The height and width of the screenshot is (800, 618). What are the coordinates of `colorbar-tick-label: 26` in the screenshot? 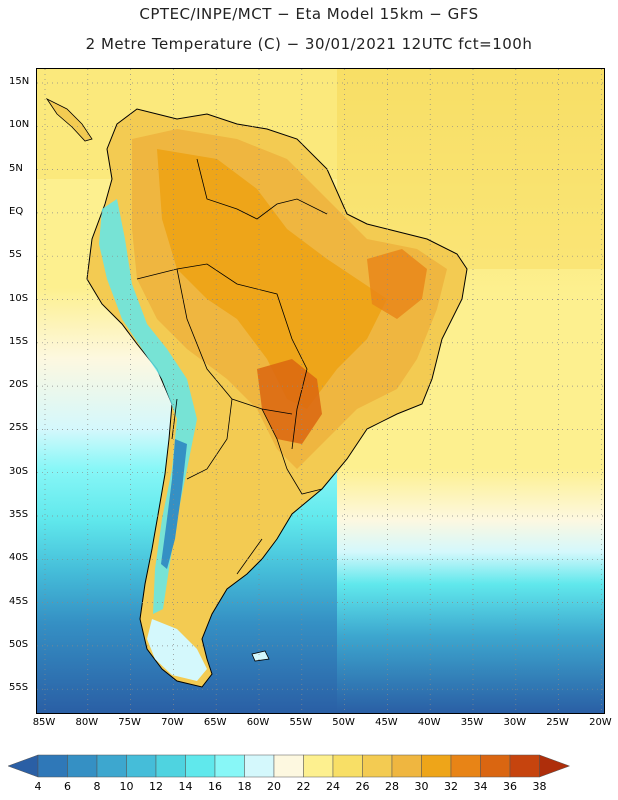 It's located at (362, 786).